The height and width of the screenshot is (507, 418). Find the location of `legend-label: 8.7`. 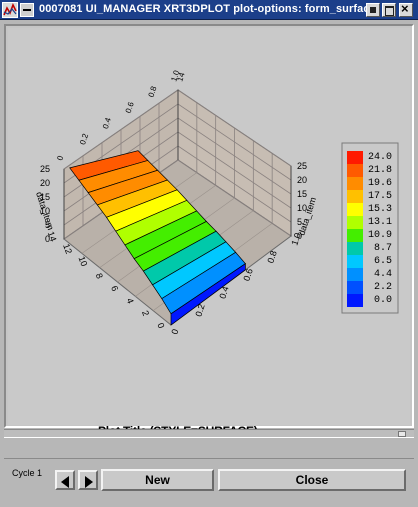

legend-label: 8.7 is located at coordinates (383, 248).